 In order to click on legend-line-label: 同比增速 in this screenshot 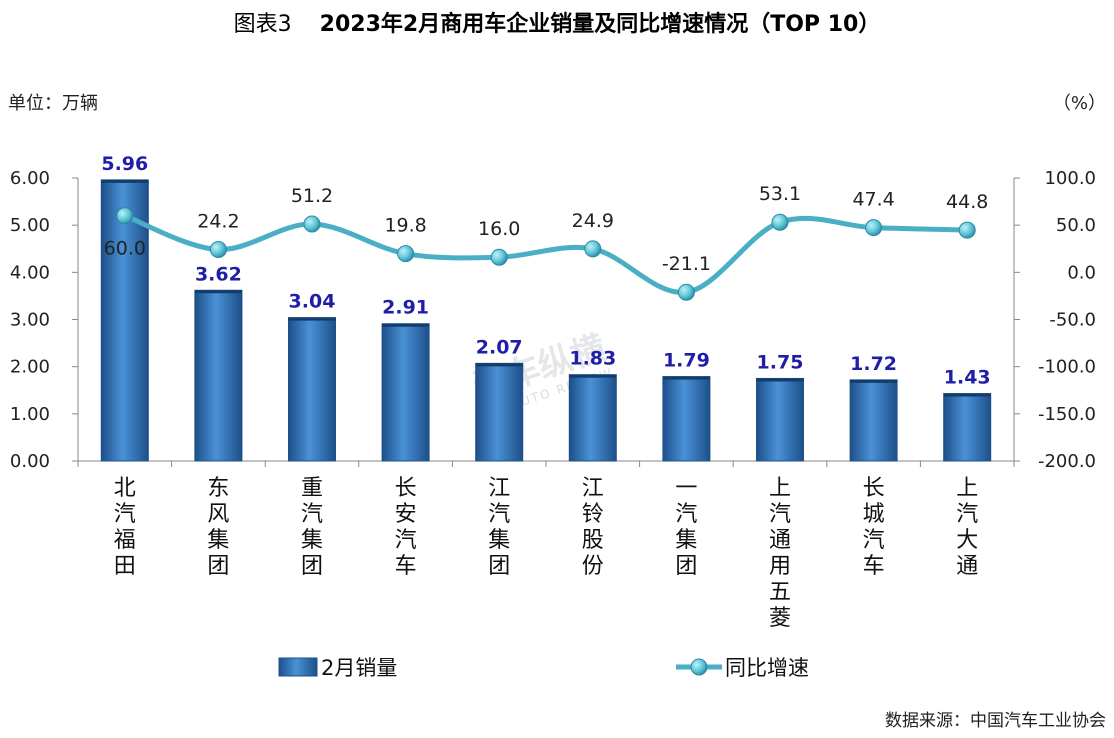, I will do `click(767, 668)`.